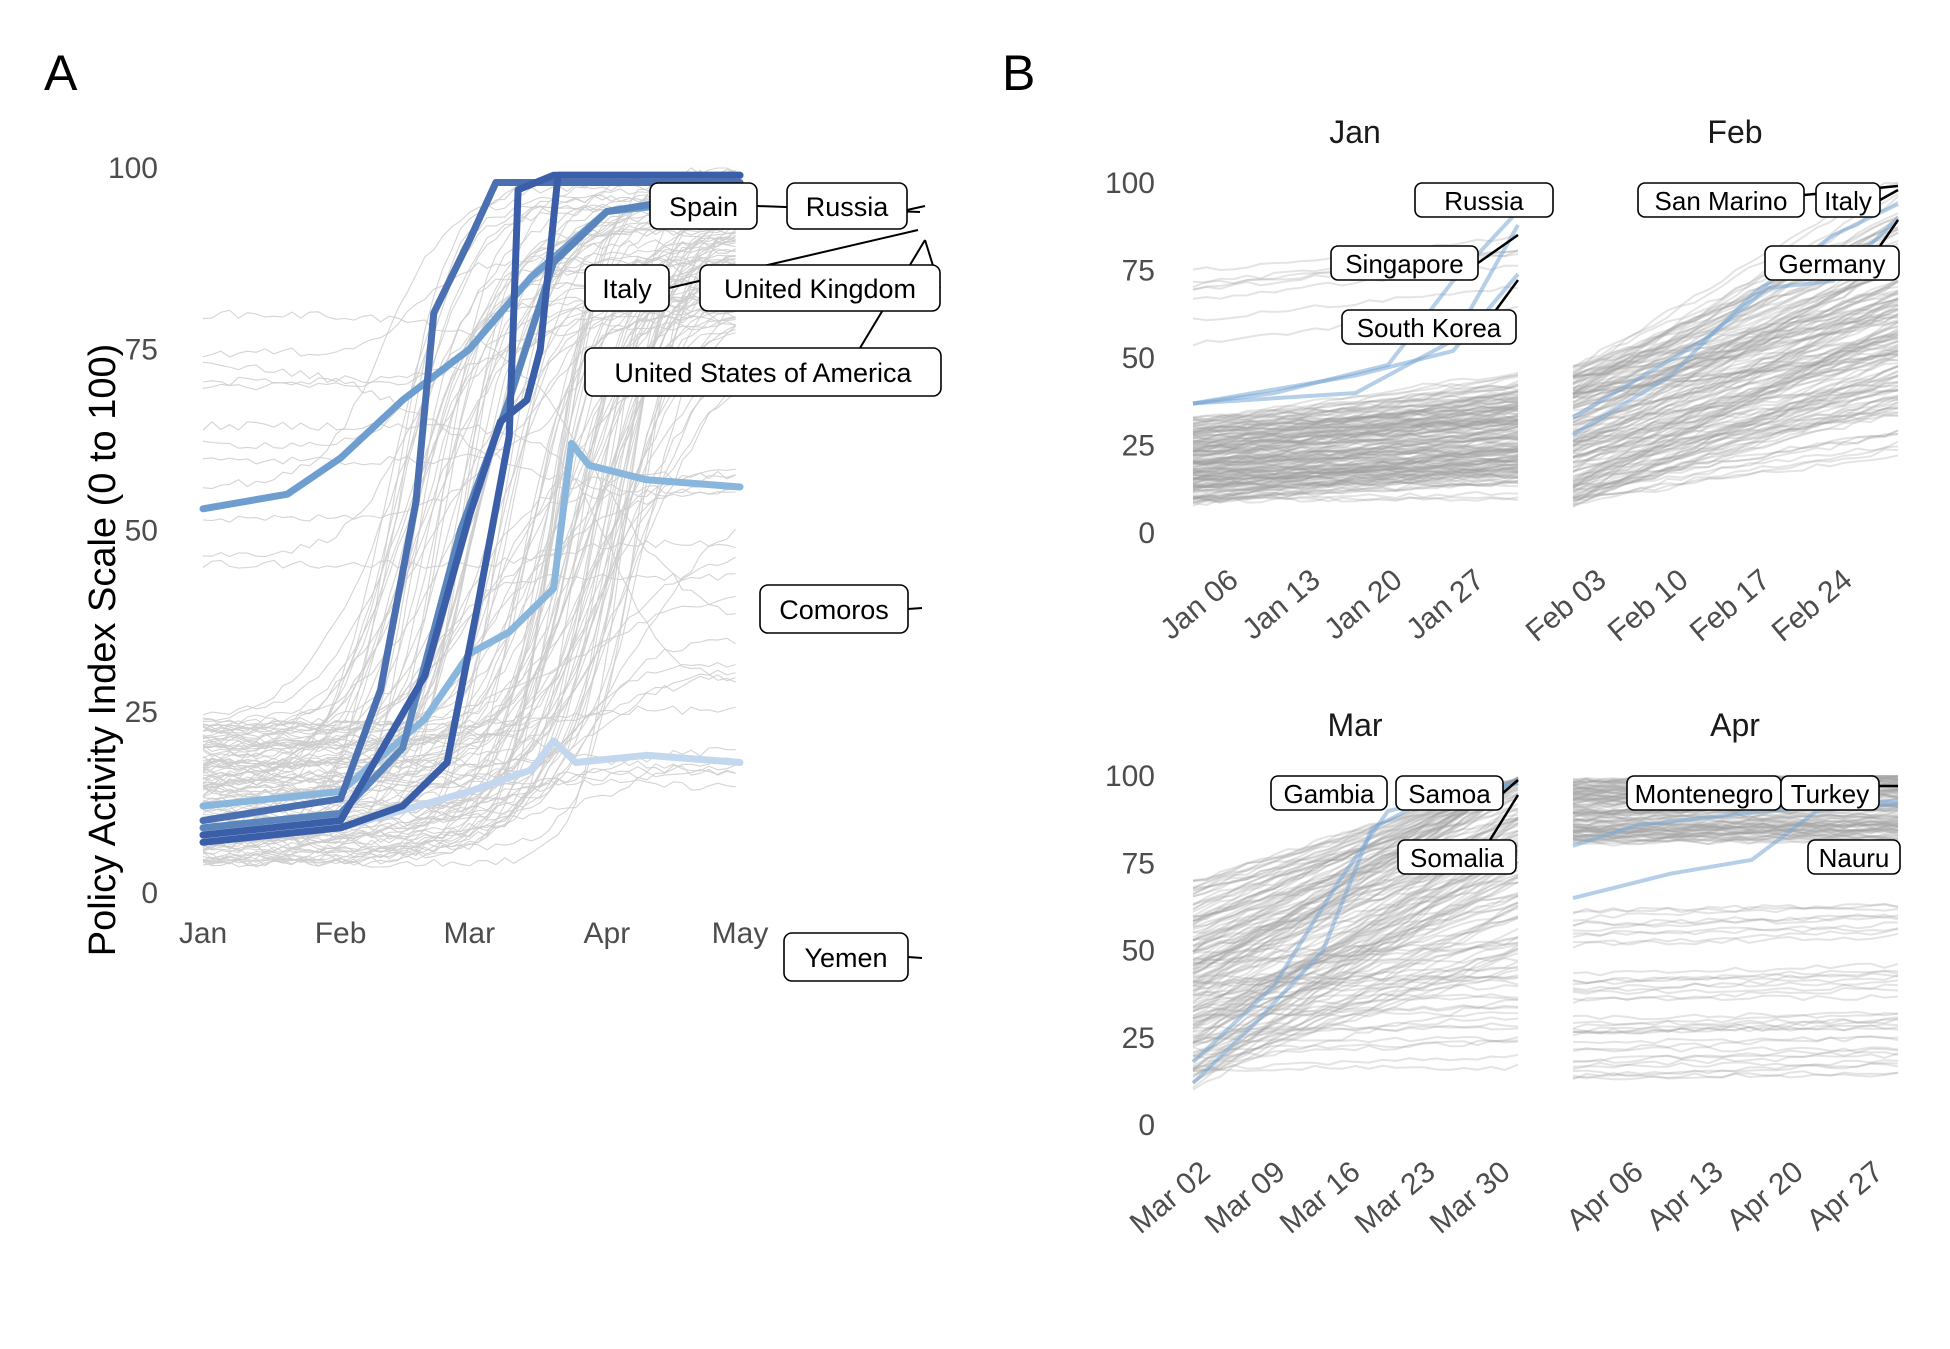  What do you see at coordinates (846, 957) in the screenshot?
I see `label-yemen: Yemen` at bounding box center [846, 957].